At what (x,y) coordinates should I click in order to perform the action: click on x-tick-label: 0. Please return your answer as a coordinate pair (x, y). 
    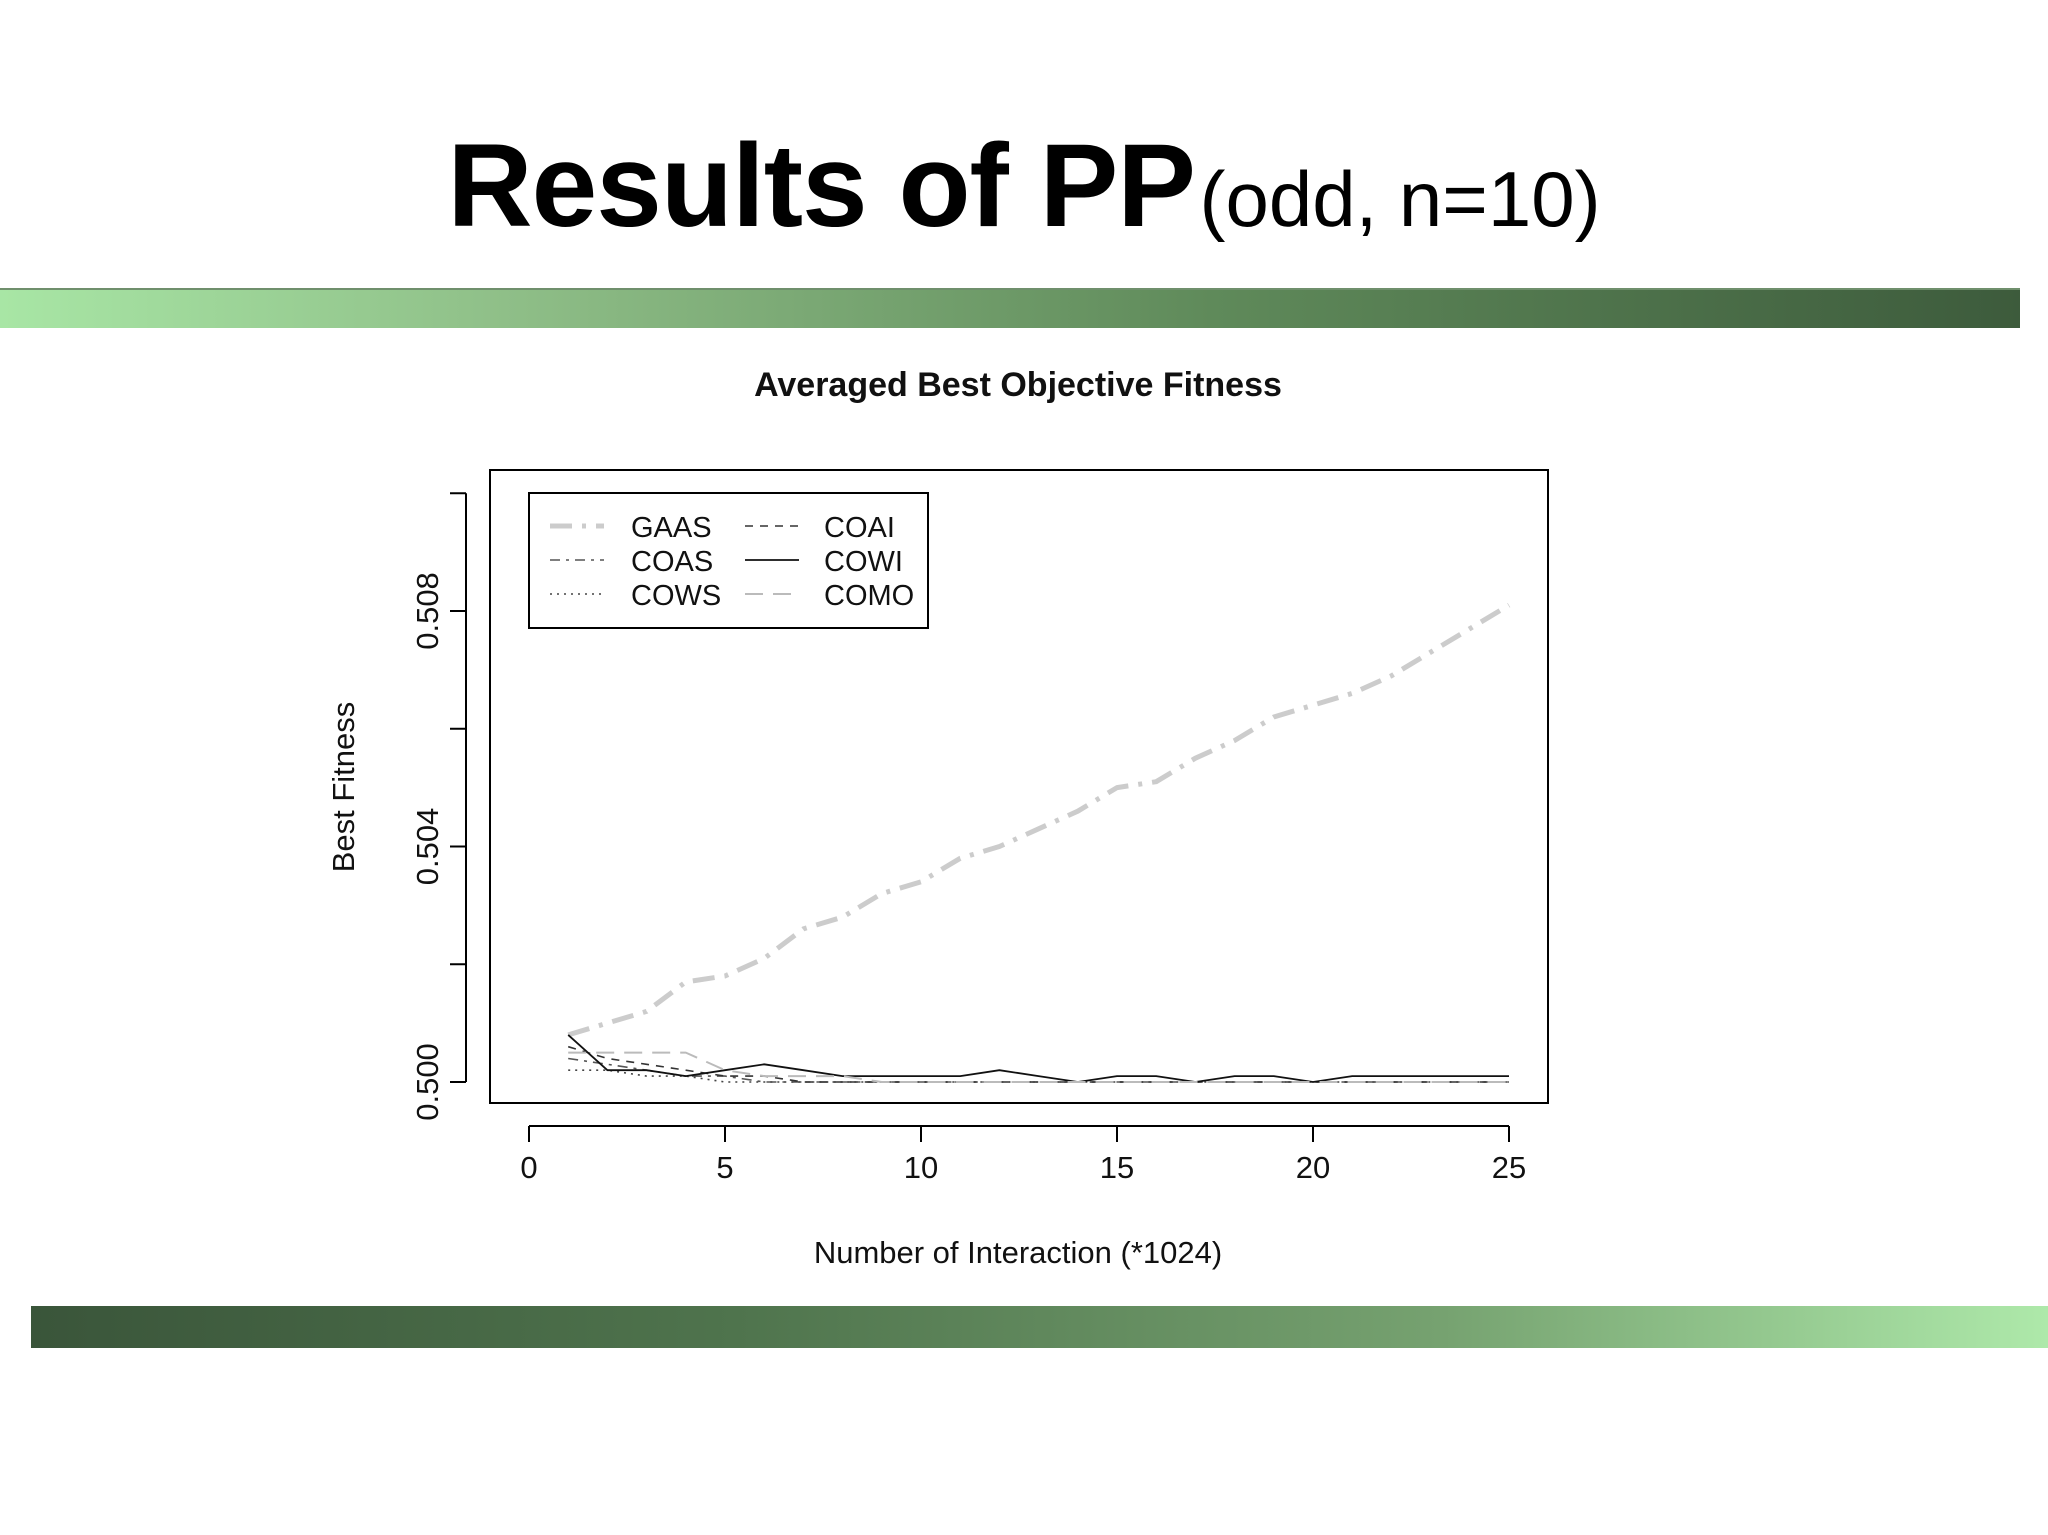
    Looking at the image, I should click on (528, 1167).